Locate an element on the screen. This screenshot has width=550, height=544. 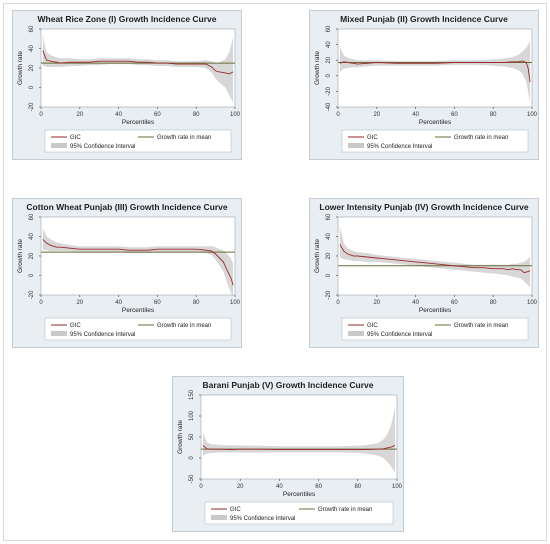
y-tick-label: 100 is located at coordinates (192, 415).